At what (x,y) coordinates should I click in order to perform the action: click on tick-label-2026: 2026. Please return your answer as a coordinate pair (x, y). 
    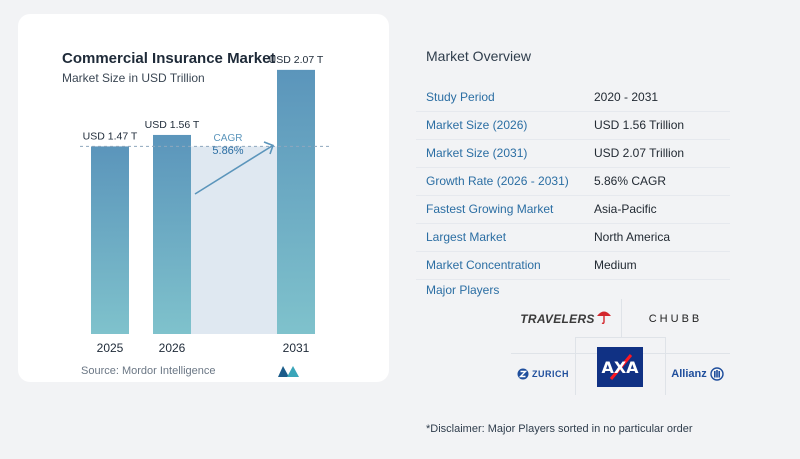
    Looking at the image, I should click on (172, 348).